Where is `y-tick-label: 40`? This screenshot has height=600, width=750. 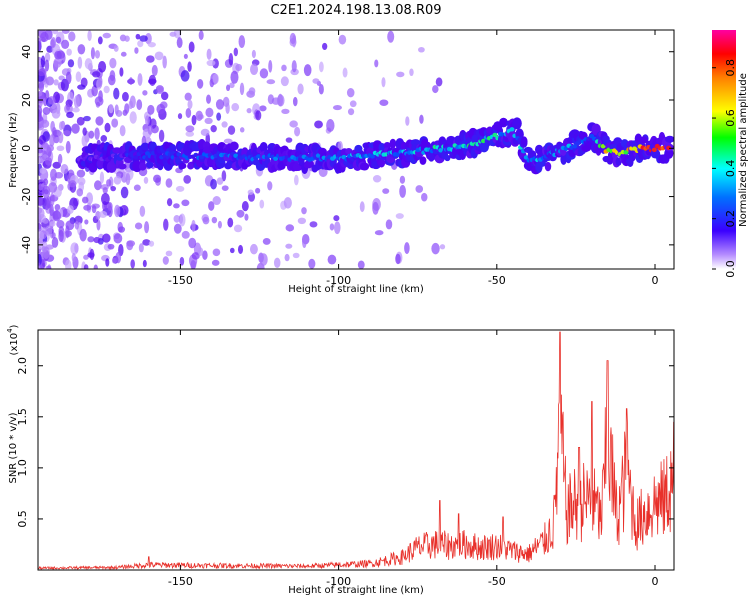
y-tick-label: 40 is located at coordinates (26, 52).